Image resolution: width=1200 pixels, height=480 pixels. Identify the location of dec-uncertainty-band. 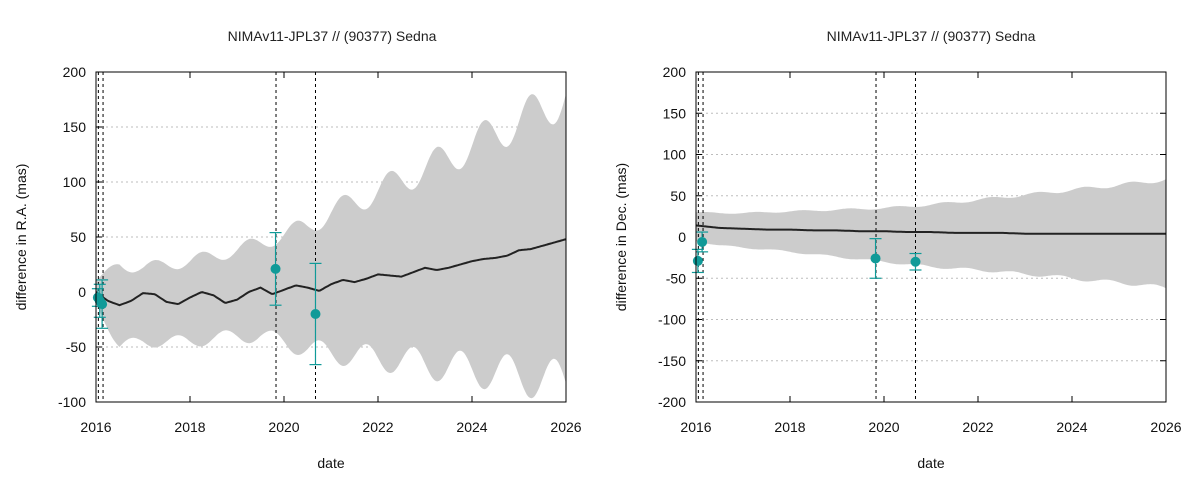
(931, 234).